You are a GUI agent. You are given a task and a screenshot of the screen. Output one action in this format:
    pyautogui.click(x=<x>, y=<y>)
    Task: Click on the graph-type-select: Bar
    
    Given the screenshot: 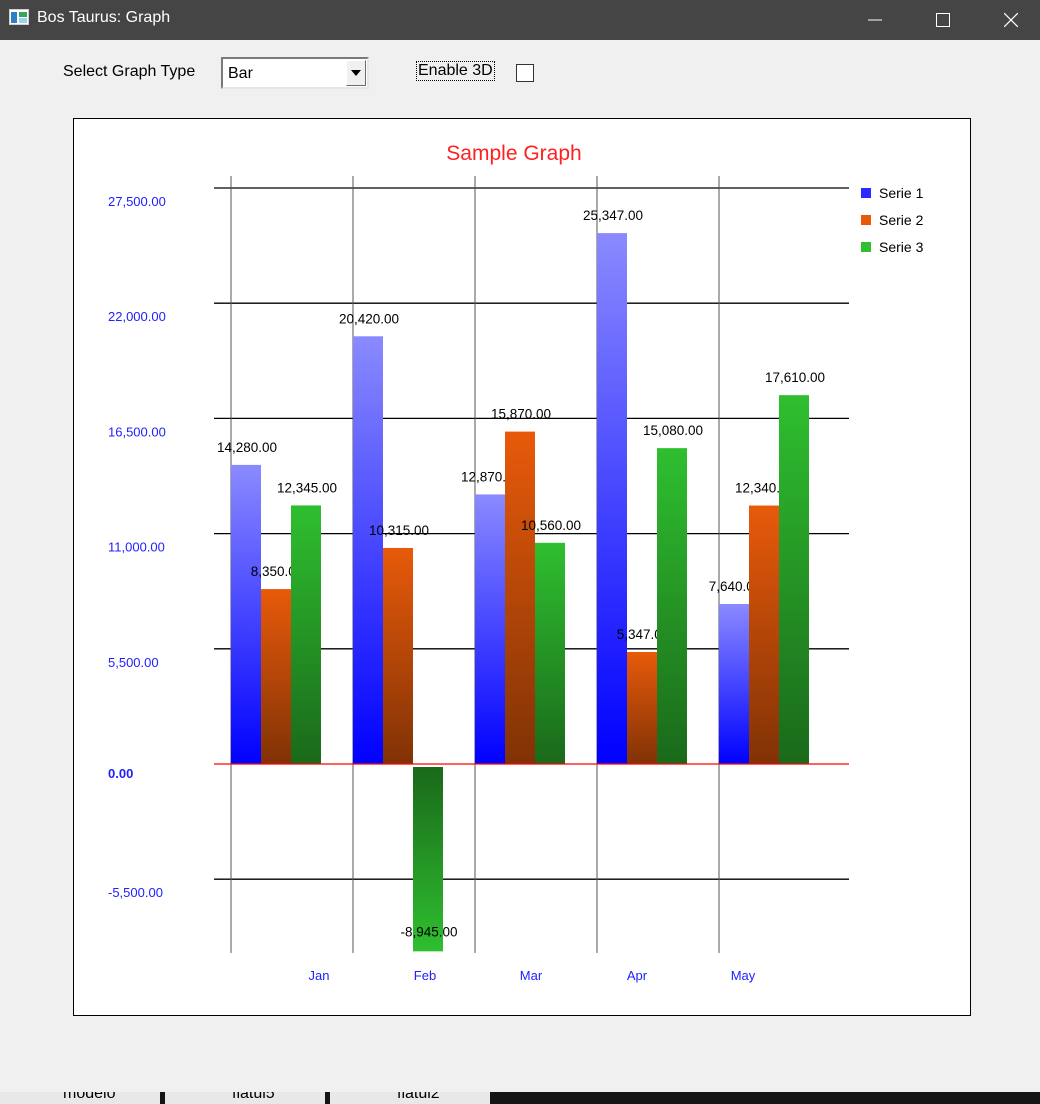 What is the action you would take?
    pyautogui.click(x=295, y=73)
    